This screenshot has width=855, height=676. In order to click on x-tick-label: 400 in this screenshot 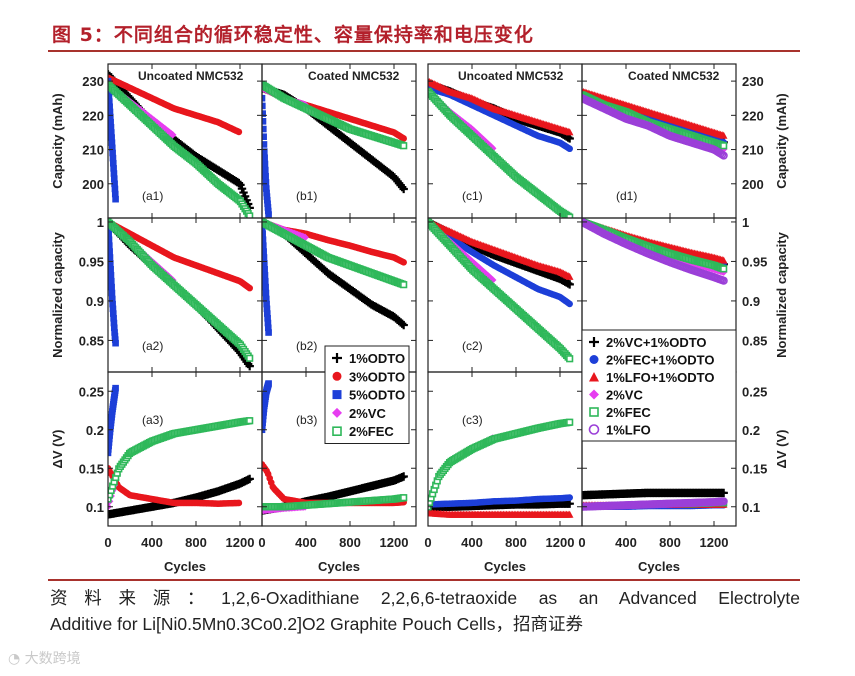, I will do `click(152, 542)`.